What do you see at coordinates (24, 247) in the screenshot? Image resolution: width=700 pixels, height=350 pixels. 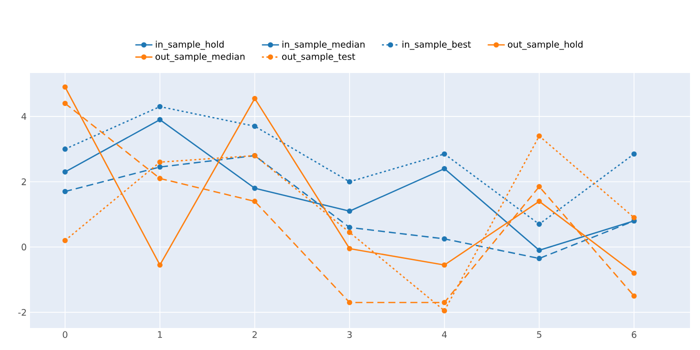 I see `y-tick-label: 0` at bounding box center [24, 247].